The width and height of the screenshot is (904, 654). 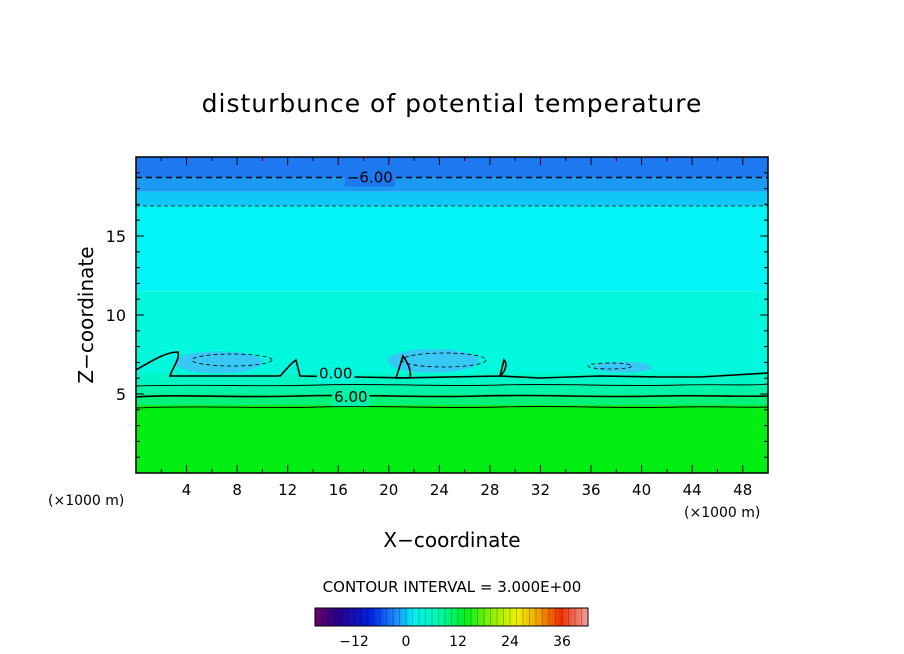 I want to click on x-tick-label: 8, so click(x=237, y=490).